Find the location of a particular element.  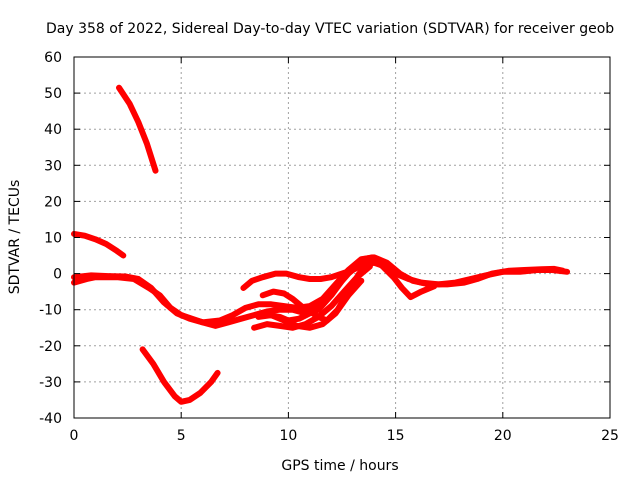

x-tick-label: 15 is located at coordinates (396, 436).